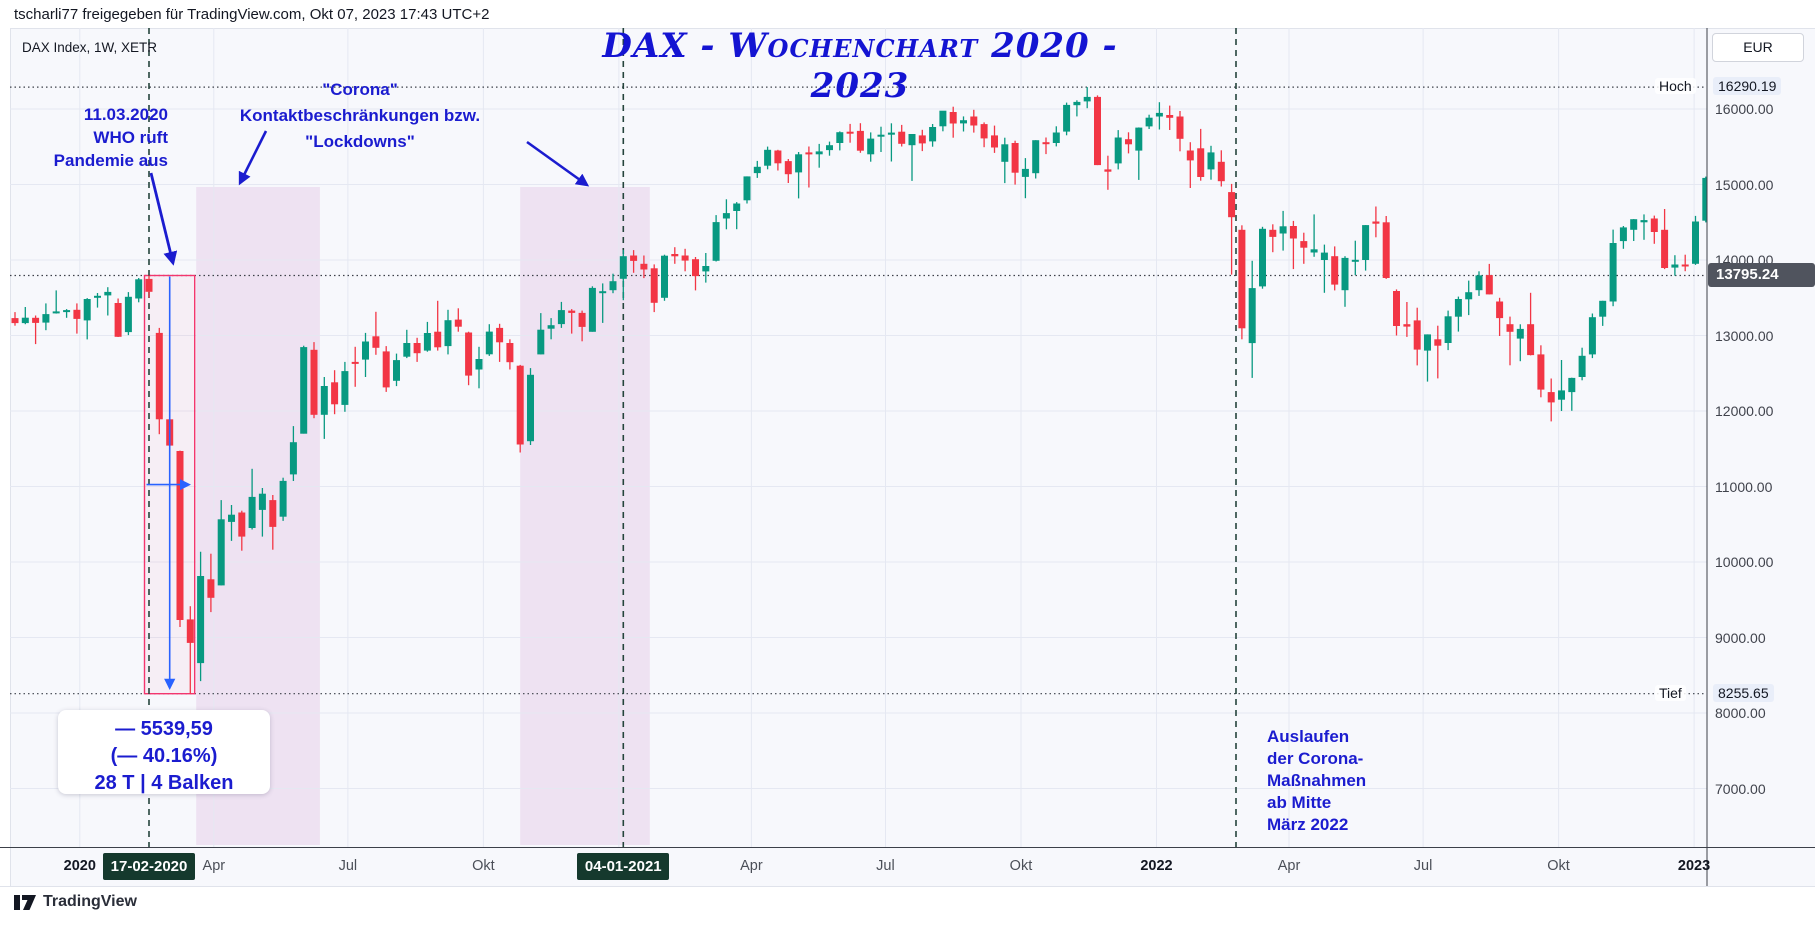  Describe the element at coordinates (1740, 788) in the screenshot. I see `price-tick-label: 7000.00` at that location.